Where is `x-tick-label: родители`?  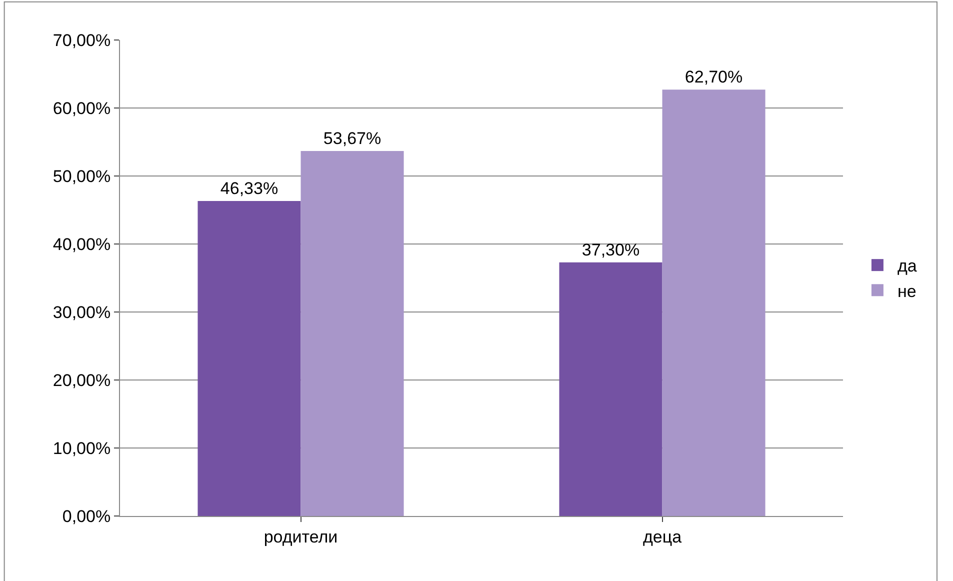 x-tick-label: родители is located at coordinates (301, 536).